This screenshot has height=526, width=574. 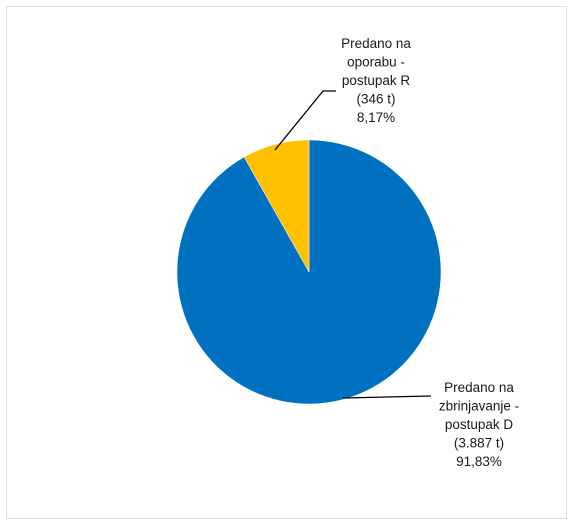 I want to click on slice-label-0-line-1: oporabu -, so click(x=376, y=62).